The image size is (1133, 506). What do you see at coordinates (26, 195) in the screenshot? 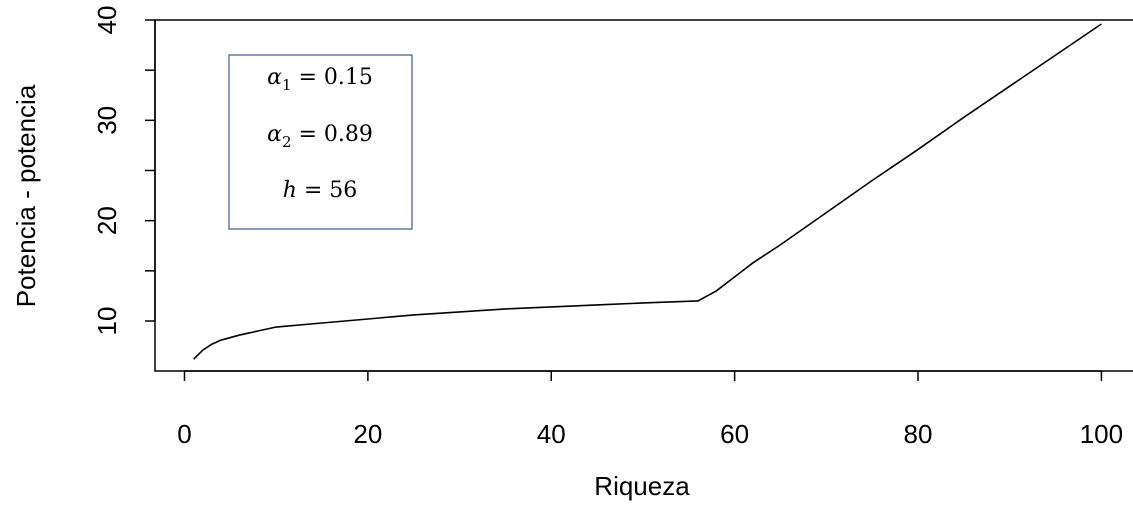
I see `y-axis-label: Potencia - potencia` at bounding box center [26, 195].